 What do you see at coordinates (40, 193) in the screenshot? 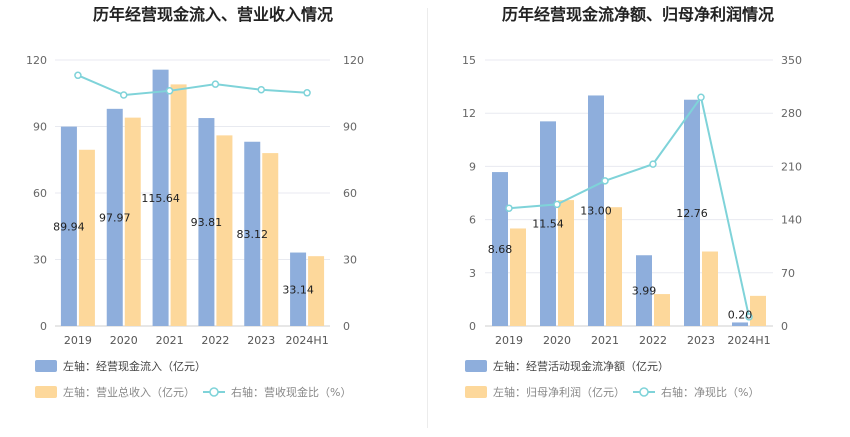
I see `left-axis-tick: 60` at bounding box center [40, 193].